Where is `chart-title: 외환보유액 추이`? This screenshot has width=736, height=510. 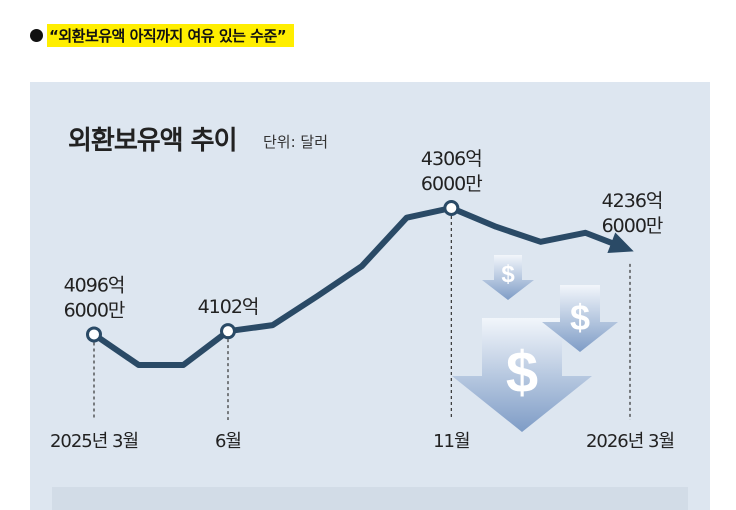
chart-title: 외환보유액 추이 is located at coordinates (152, 141).